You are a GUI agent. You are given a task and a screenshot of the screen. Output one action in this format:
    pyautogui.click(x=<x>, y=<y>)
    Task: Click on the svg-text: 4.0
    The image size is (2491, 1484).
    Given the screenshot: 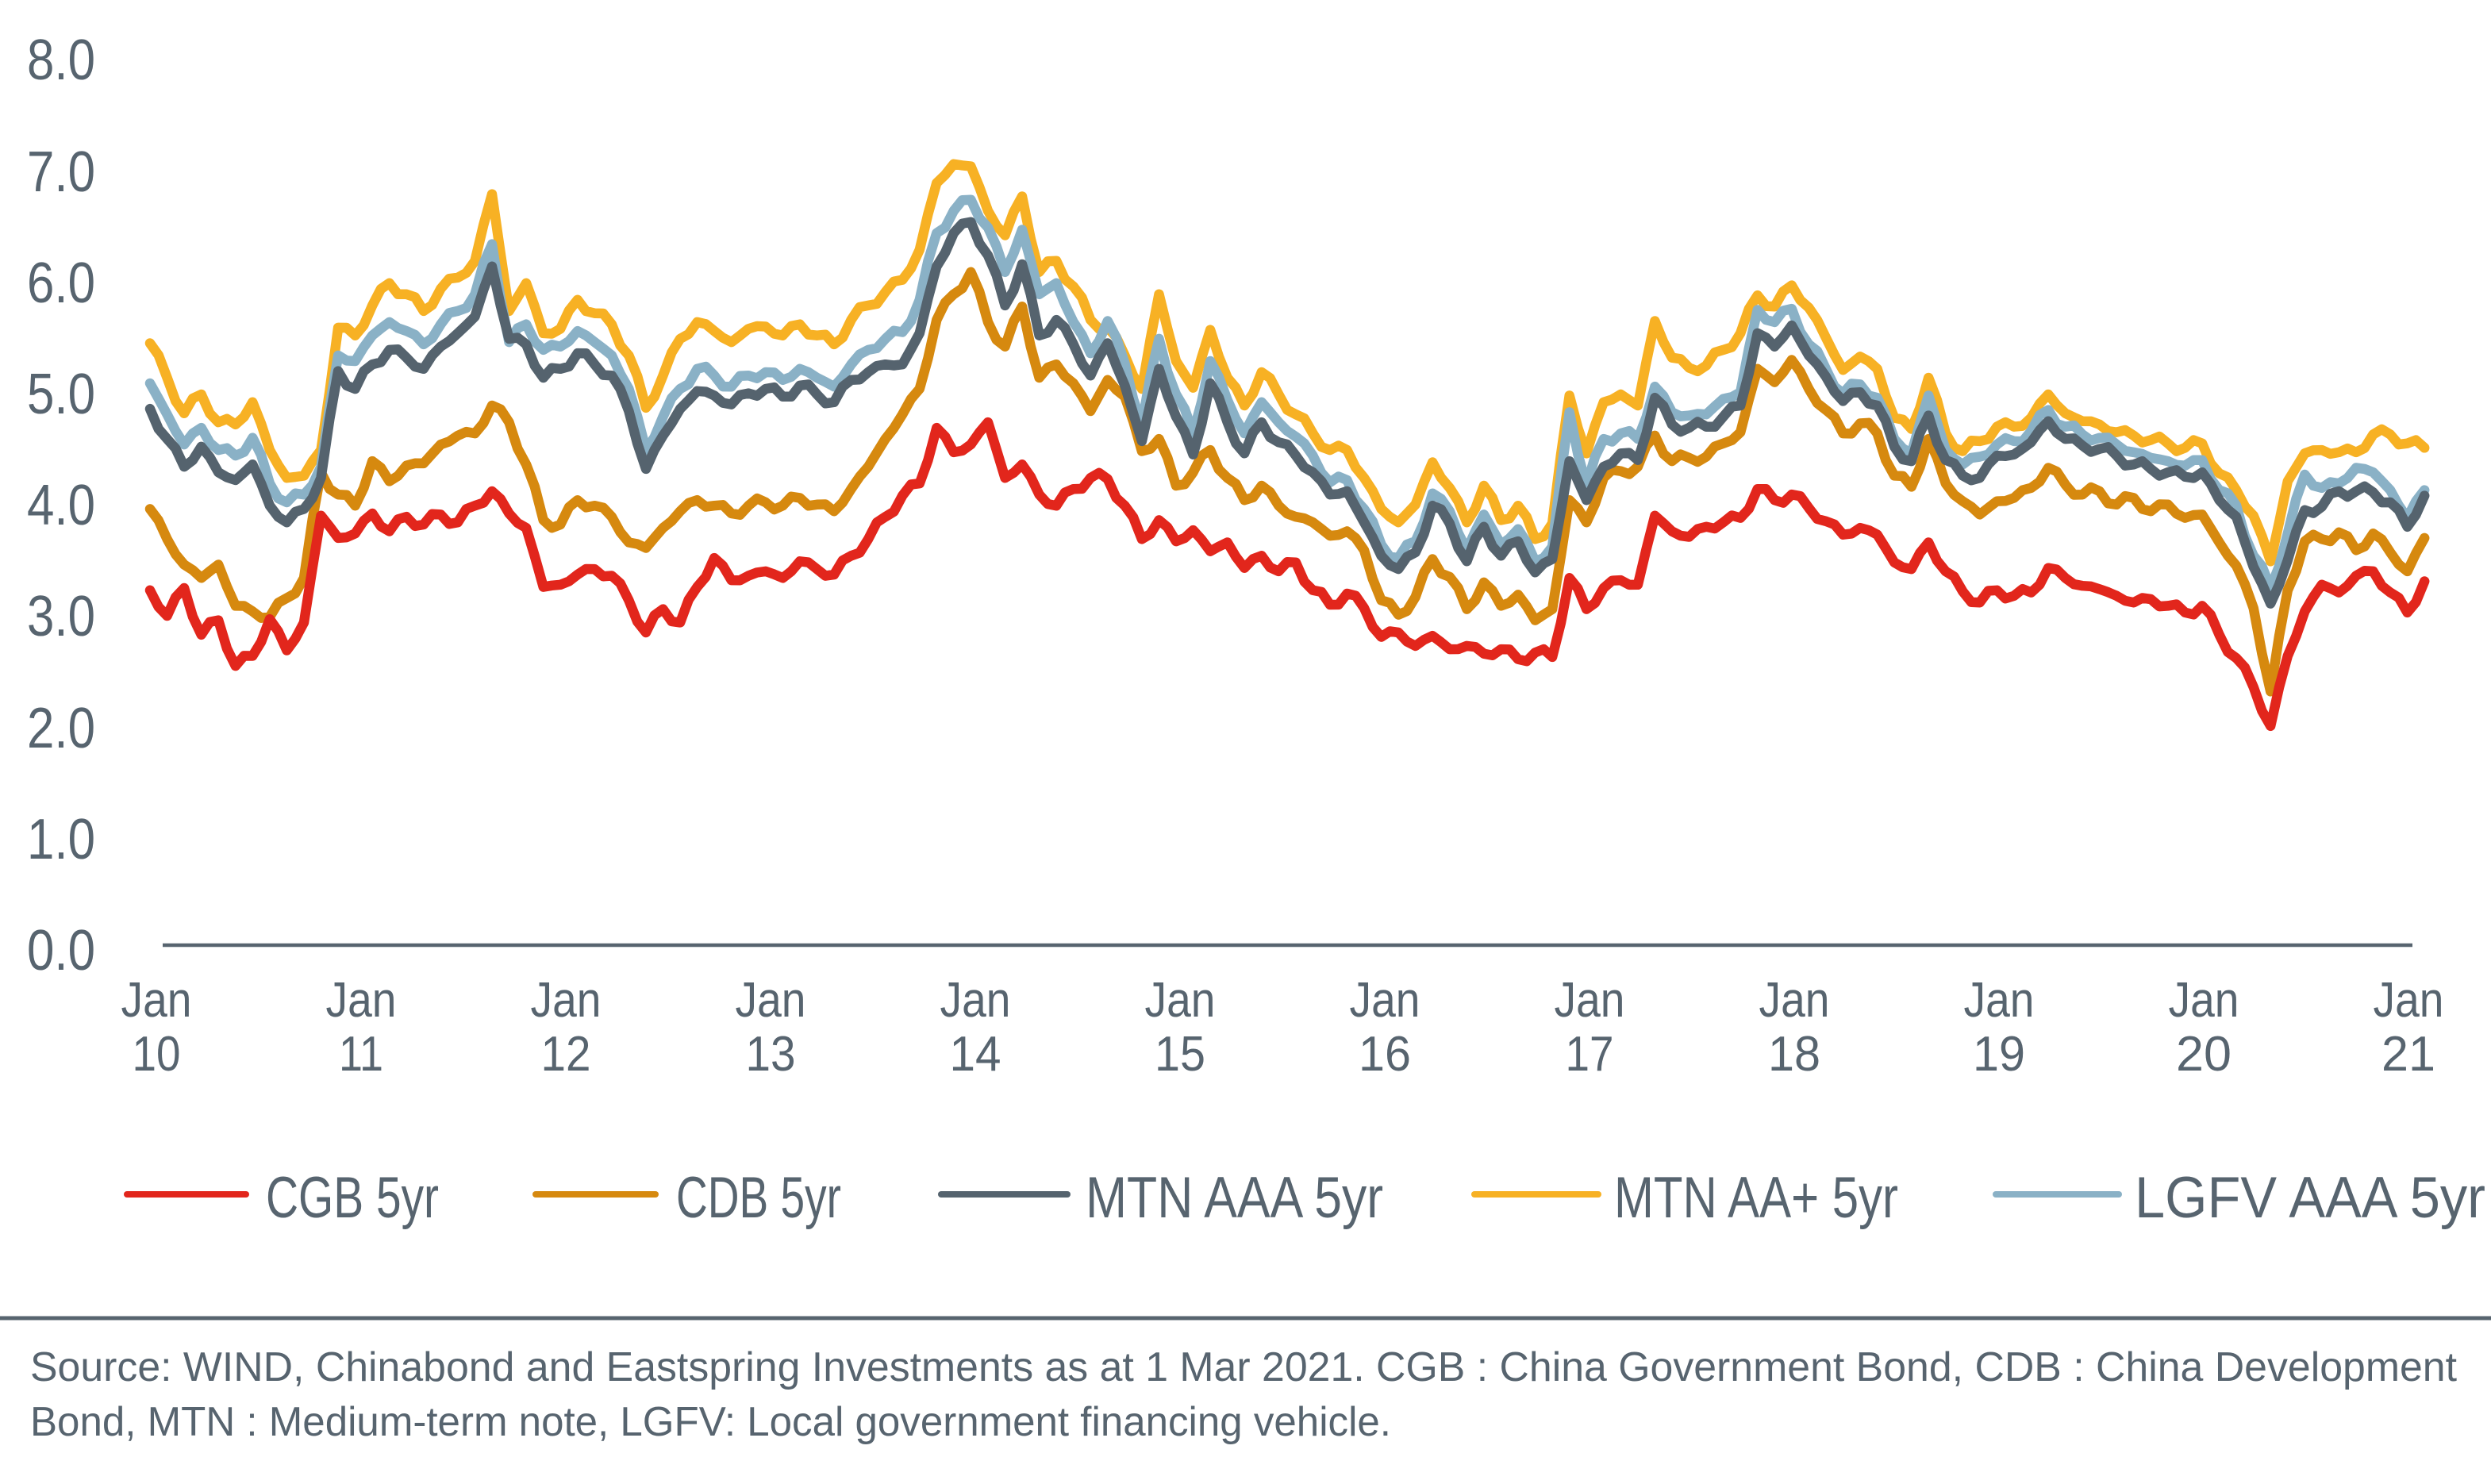 What is the action you would take?
    pyautogui.click(x=61, y=505)
    